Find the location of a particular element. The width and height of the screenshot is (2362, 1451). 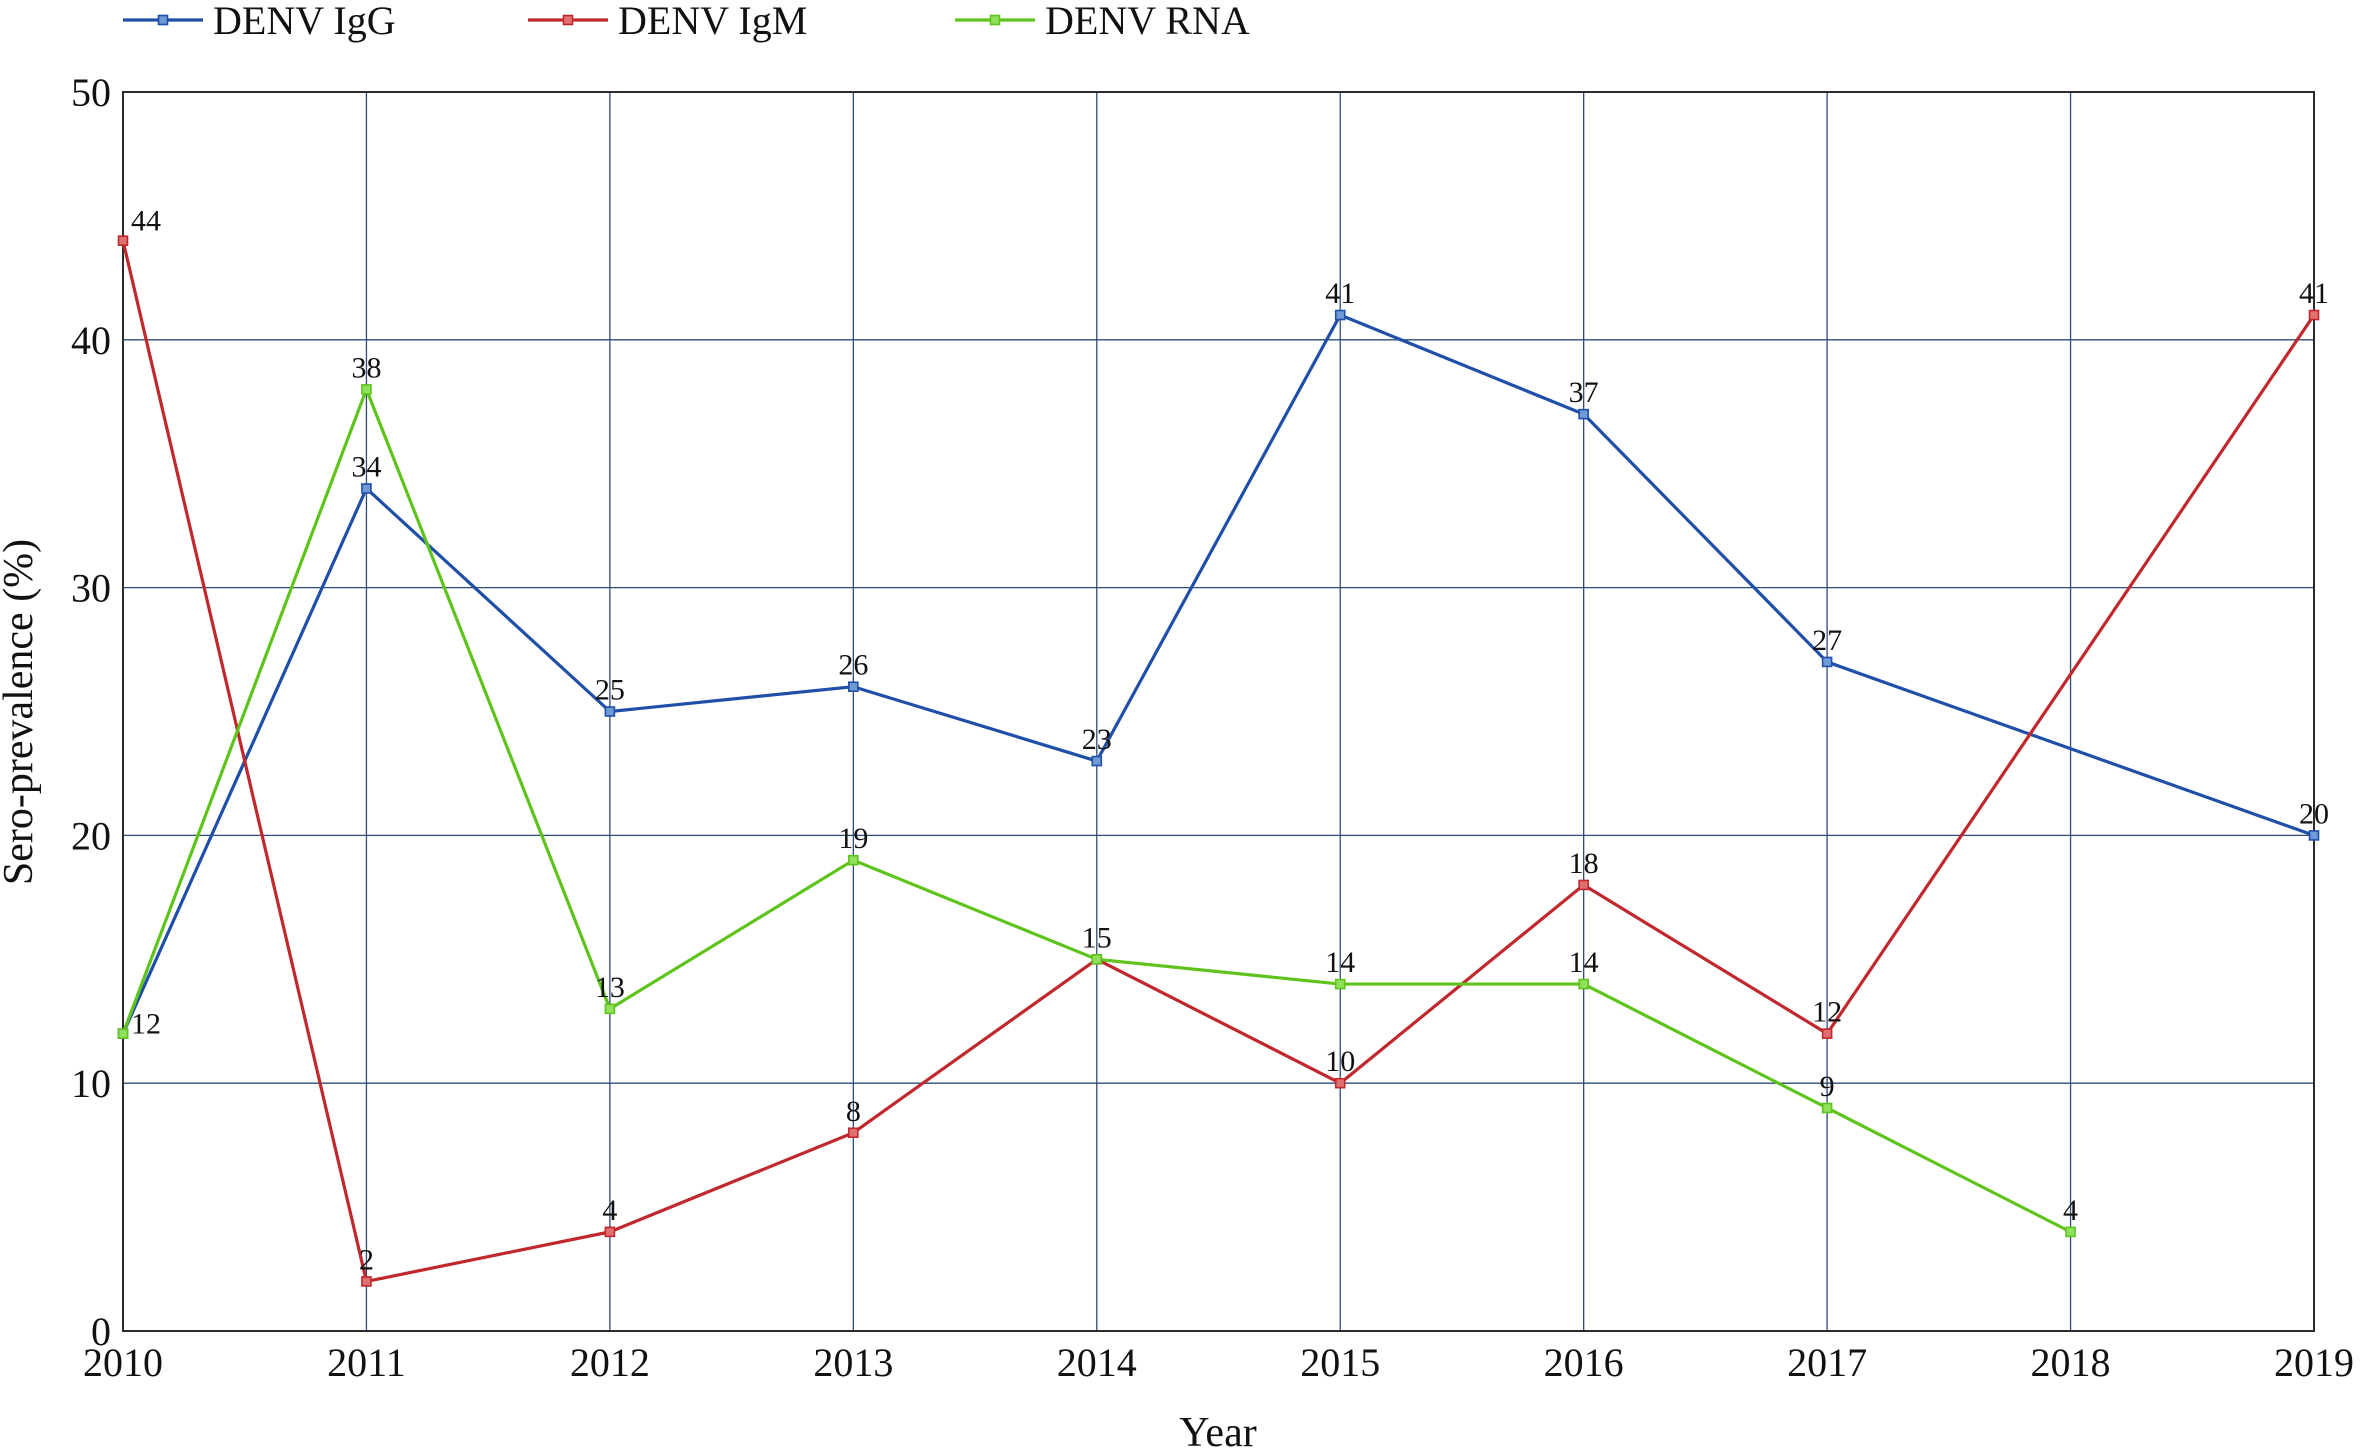

legend-marker-denv-igm is located at coordinates (568, 20).